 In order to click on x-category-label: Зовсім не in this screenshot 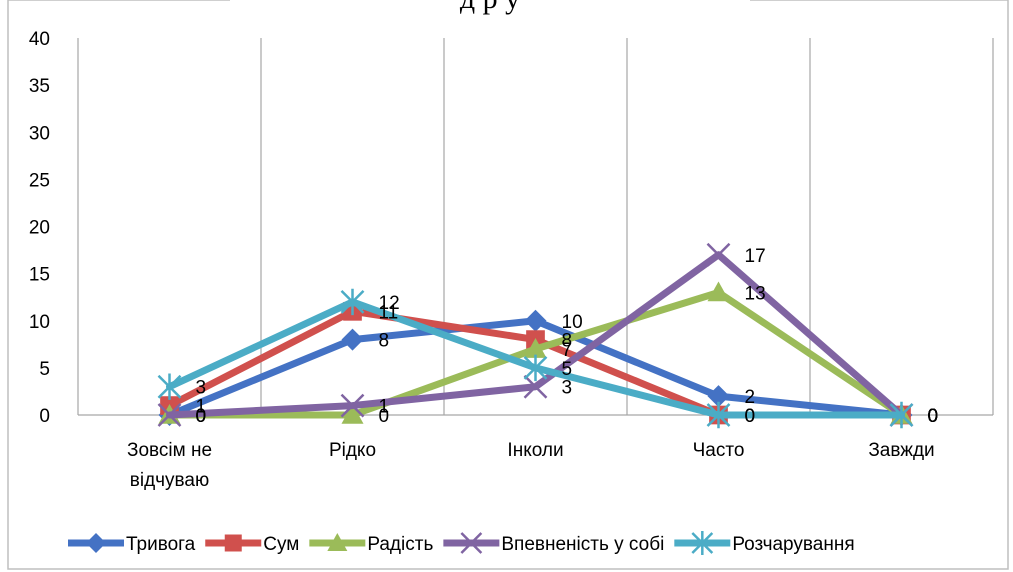, I will do `click(169, 450)`.